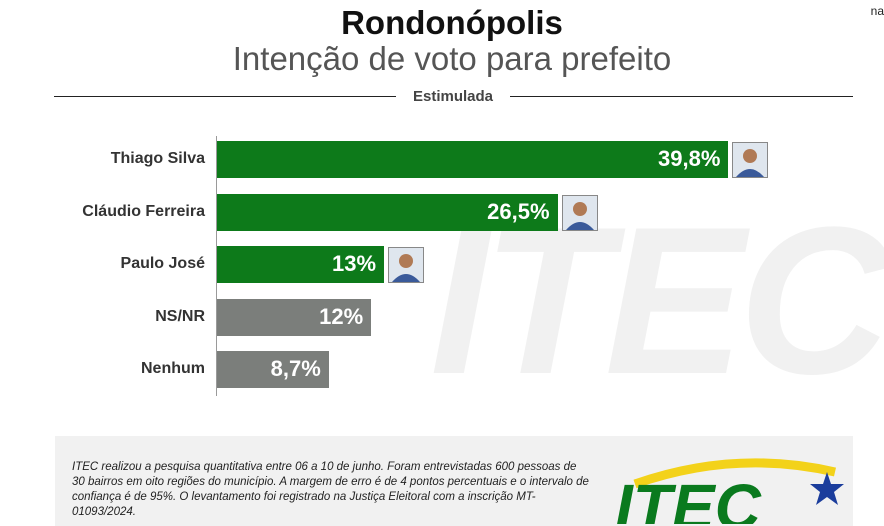  What do you see at coordinates (877, 11) in the screenshot?
I see `corner-text: na` at bounding box center [877, 11].